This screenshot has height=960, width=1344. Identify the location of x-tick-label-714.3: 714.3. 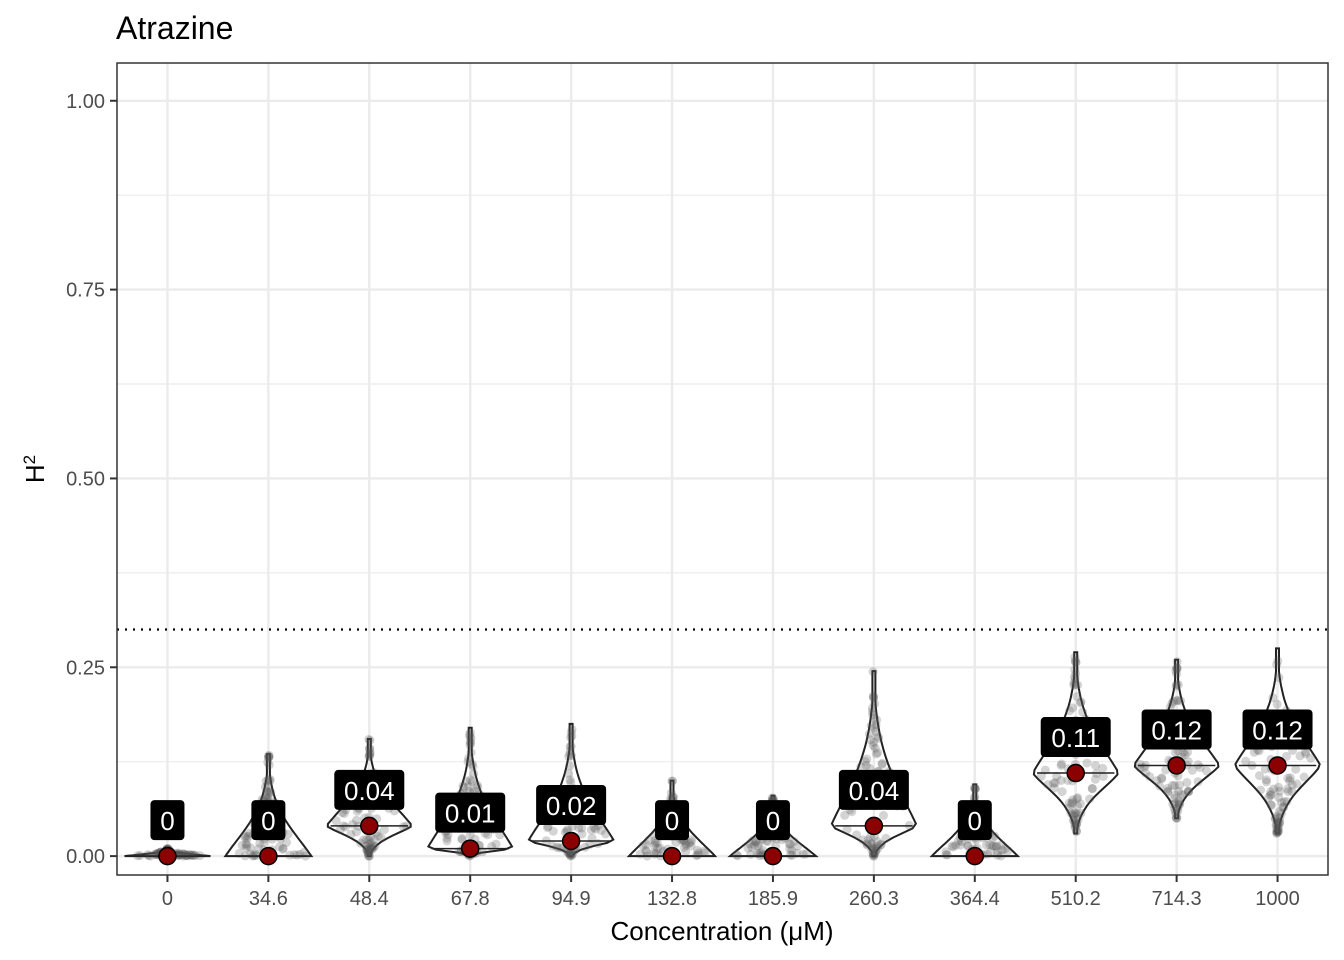
(1177, 899).